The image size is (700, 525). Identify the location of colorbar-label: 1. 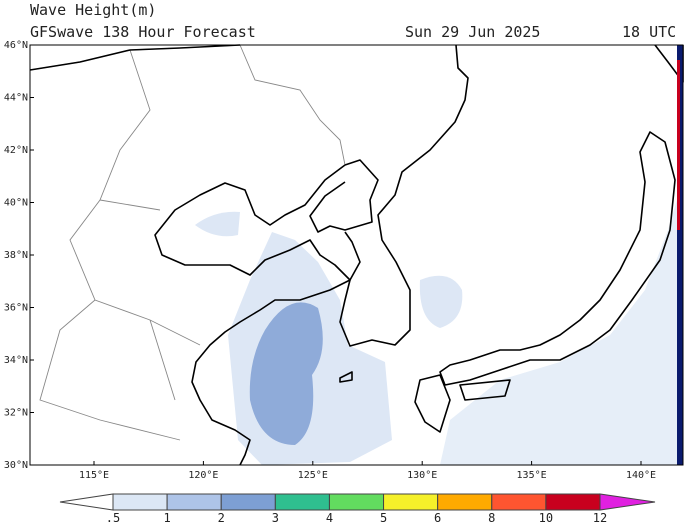
(166, 518).